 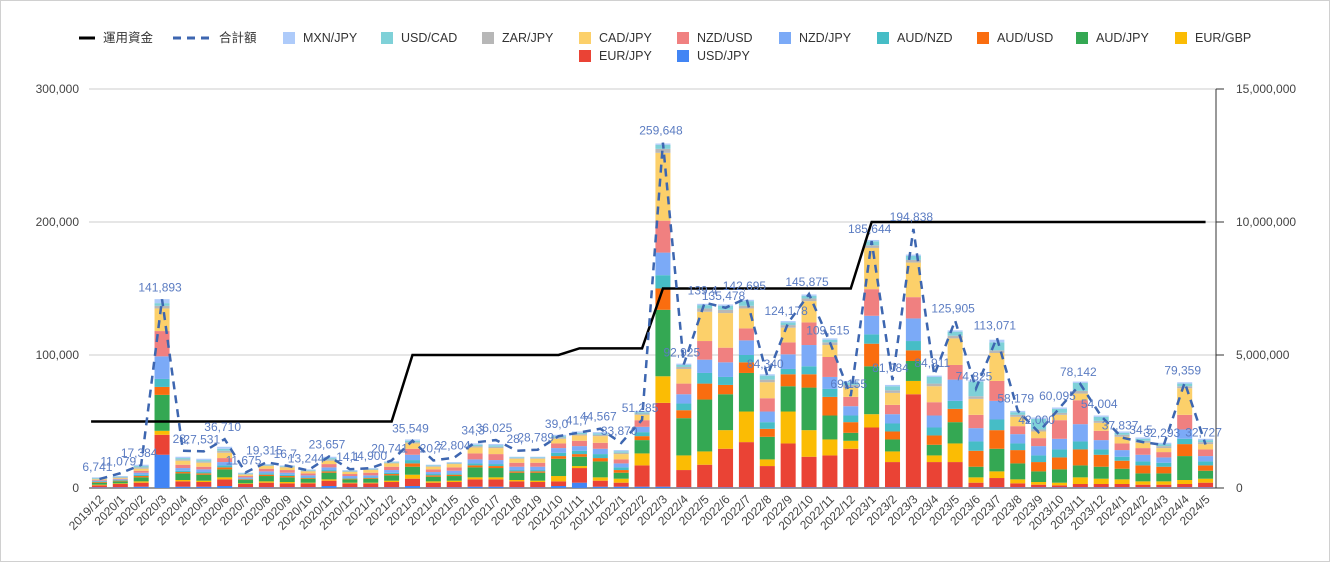 I want to click on data-label-2023-11: 78,142, so click(x=1078, y=372).